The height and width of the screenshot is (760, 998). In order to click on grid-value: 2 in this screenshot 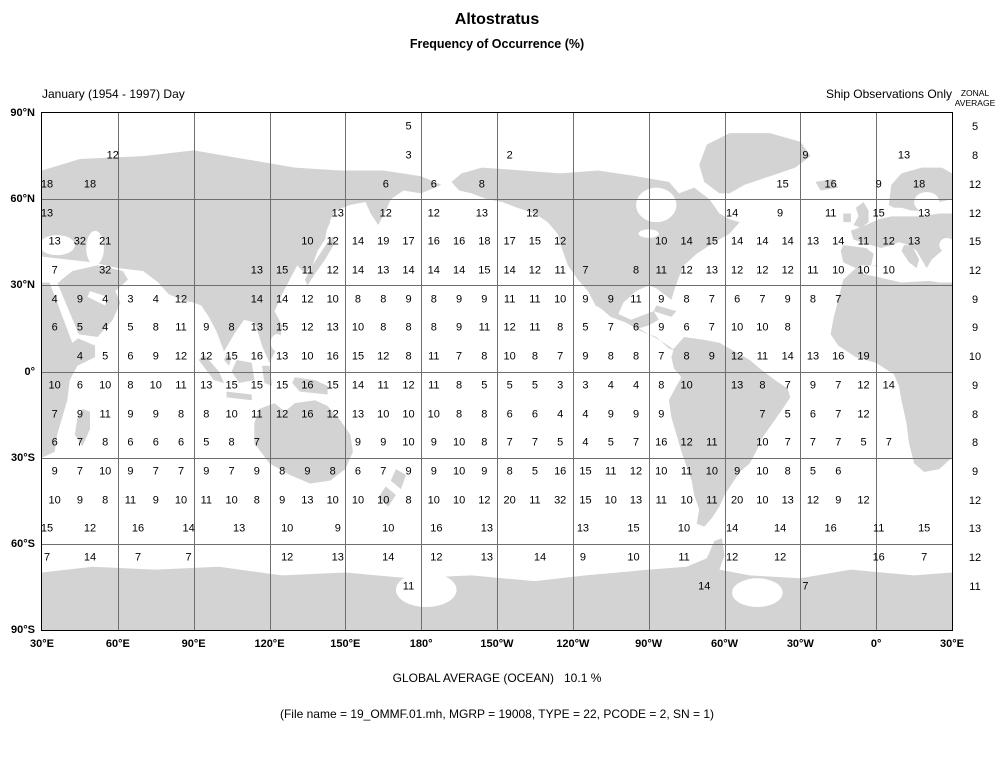, I will do `click(509, 155)`.